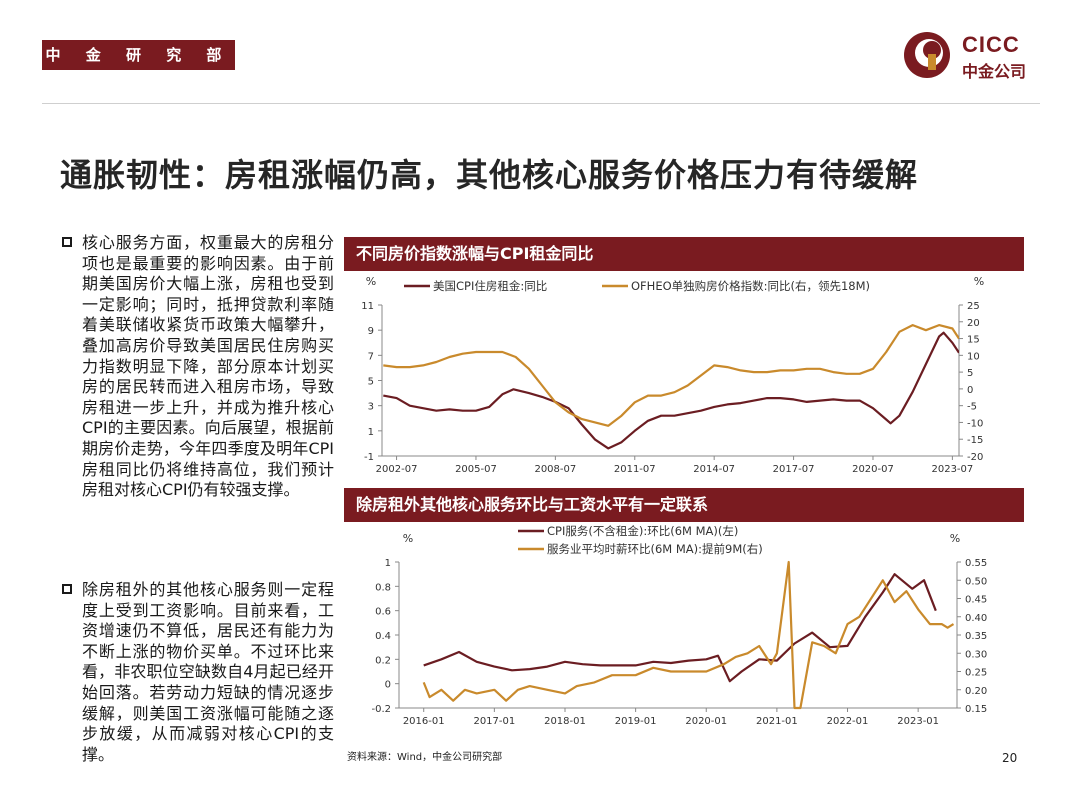  I want to click on y-right-tick-label: 0.15, so click(976, 709).